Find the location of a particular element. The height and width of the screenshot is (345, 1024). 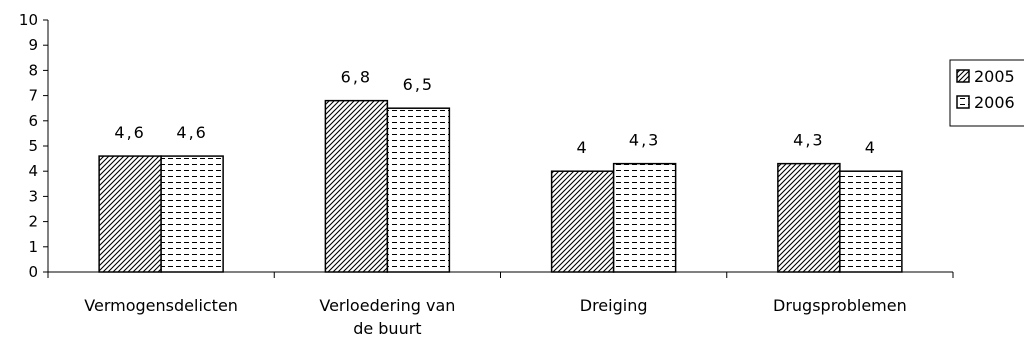

data-label-2006: 4,3 is located at coordinates (644, 140).